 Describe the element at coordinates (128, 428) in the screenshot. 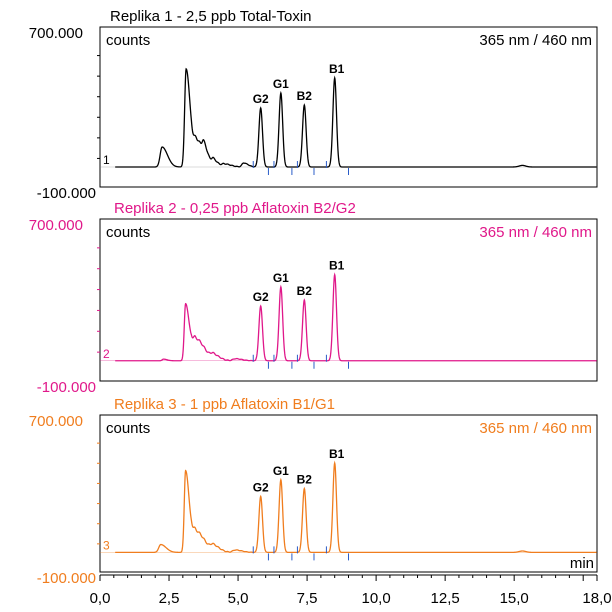

I see `y-unit-label-3: counts` at that location.